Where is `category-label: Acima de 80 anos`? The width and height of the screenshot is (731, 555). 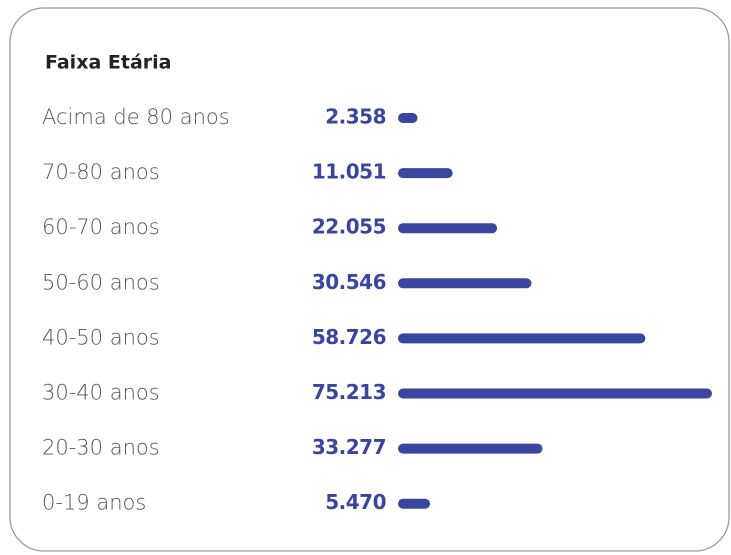
category-label: Acima de 80 anos is located at coordinates (136, 117).